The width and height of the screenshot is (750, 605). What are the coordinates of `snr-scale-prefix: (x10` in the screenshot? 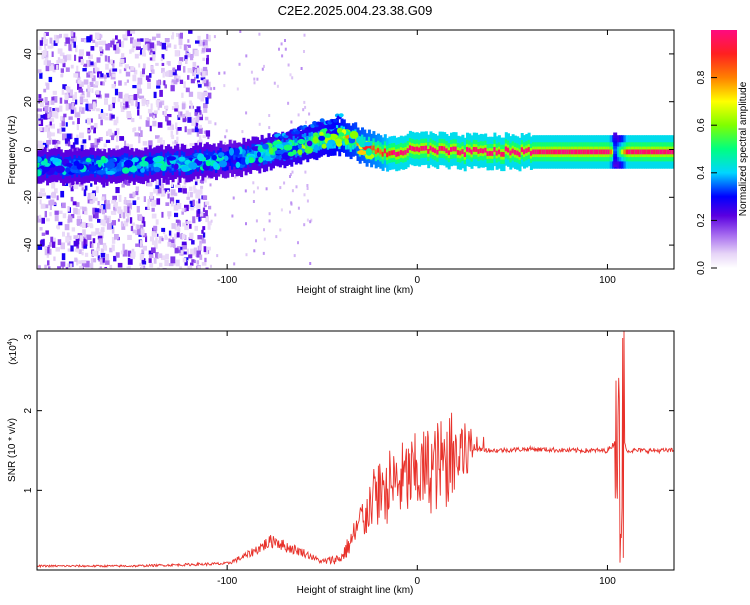 It's located at (13, 355).